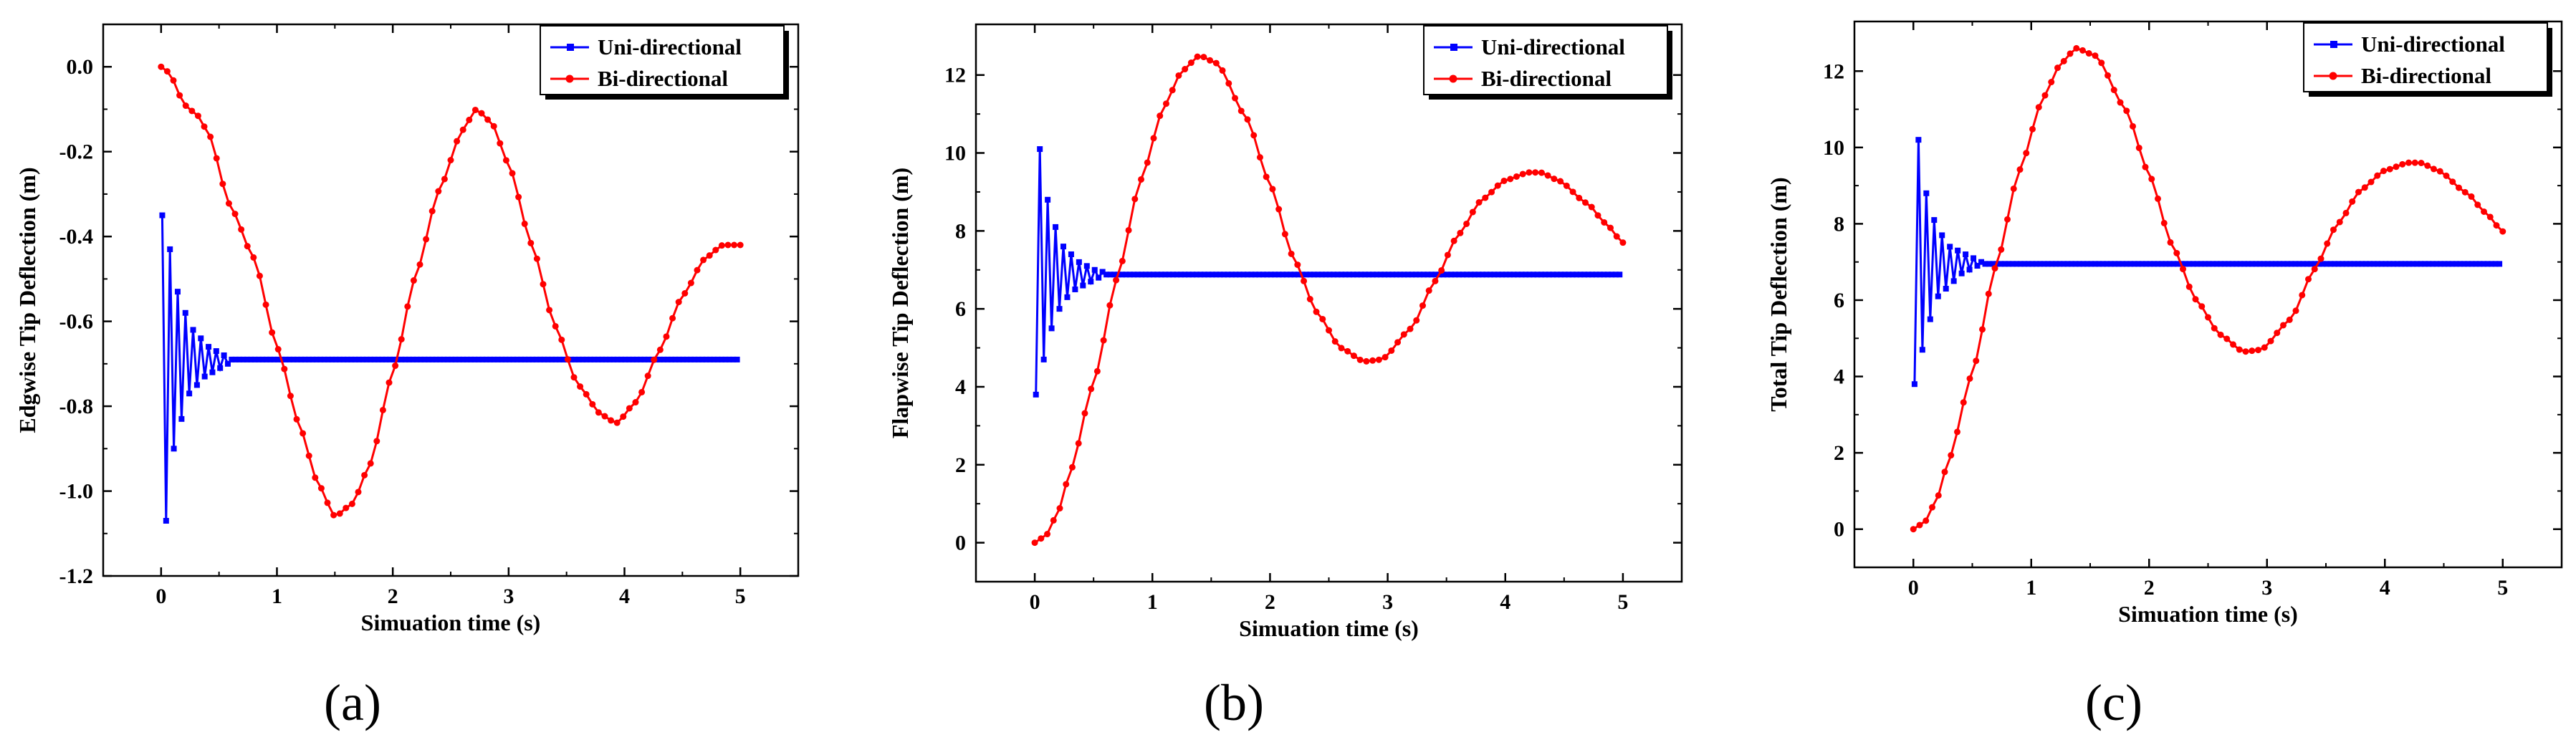 The height and width of the screenshot is (745, 2576). Describe the element at coordinates (664, 62) in the screenshot. I see `legend: Uni-directional Bi-directional` at that location.